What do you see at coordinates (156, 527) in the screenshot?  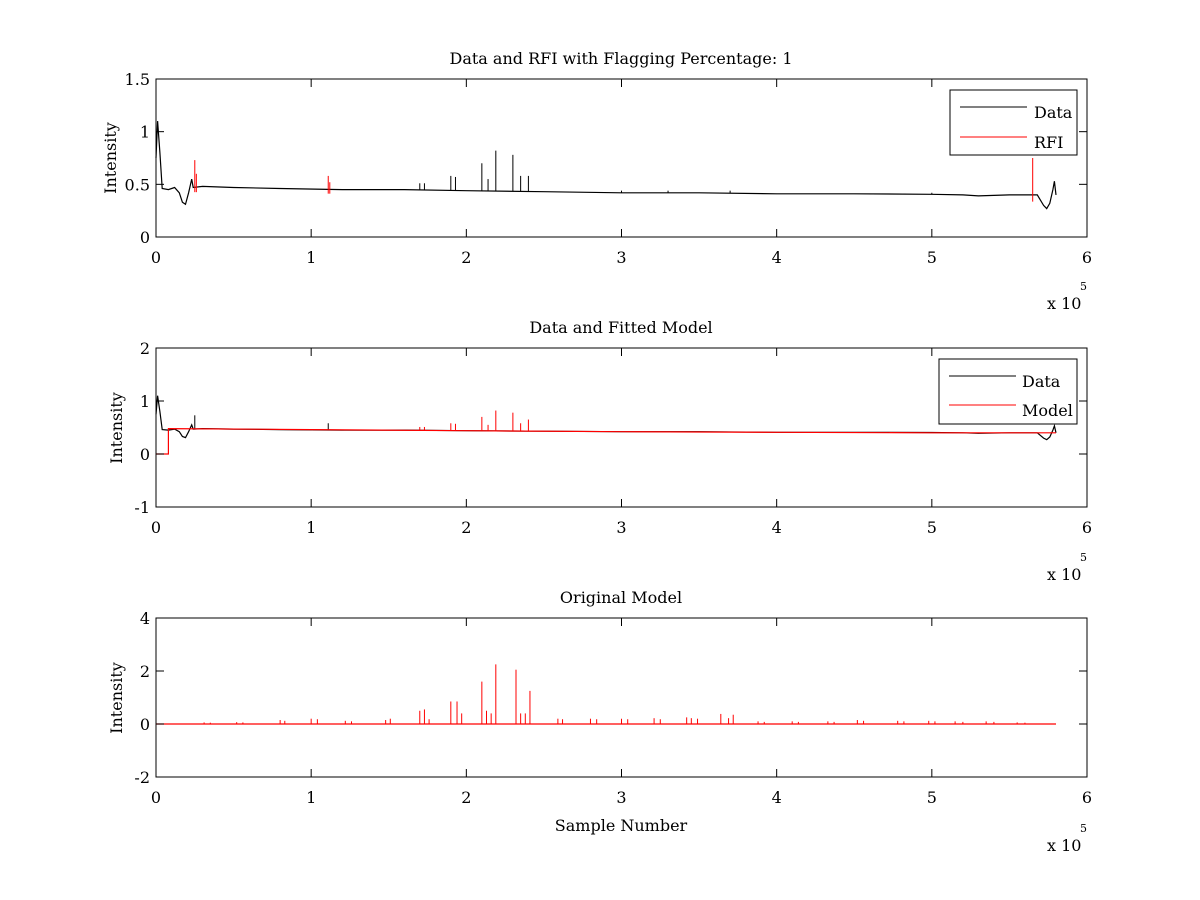 I see `subplot-2-xtick-label-0: 0` at bounding box center [156, 527].